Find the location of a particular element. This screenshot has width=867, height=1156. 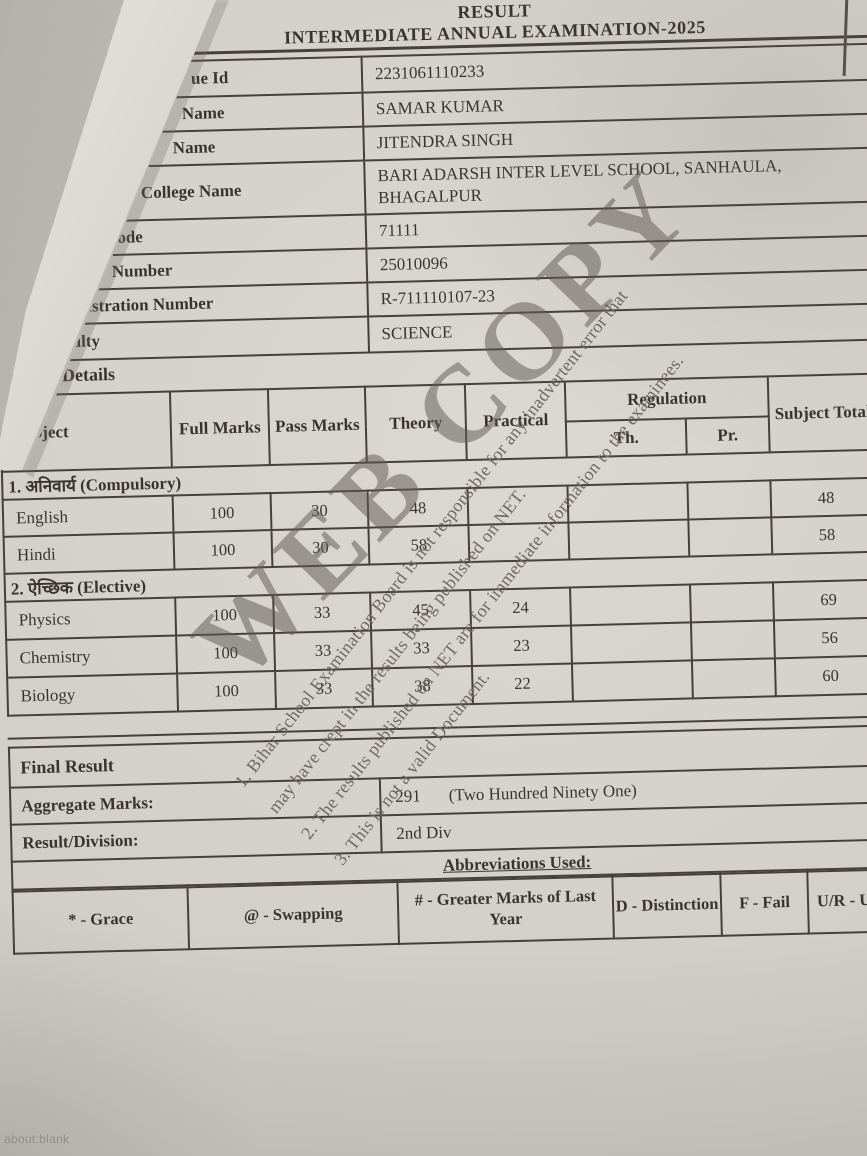

browser-status-bar-text: about:blank is located at coordinates (37, 1139).